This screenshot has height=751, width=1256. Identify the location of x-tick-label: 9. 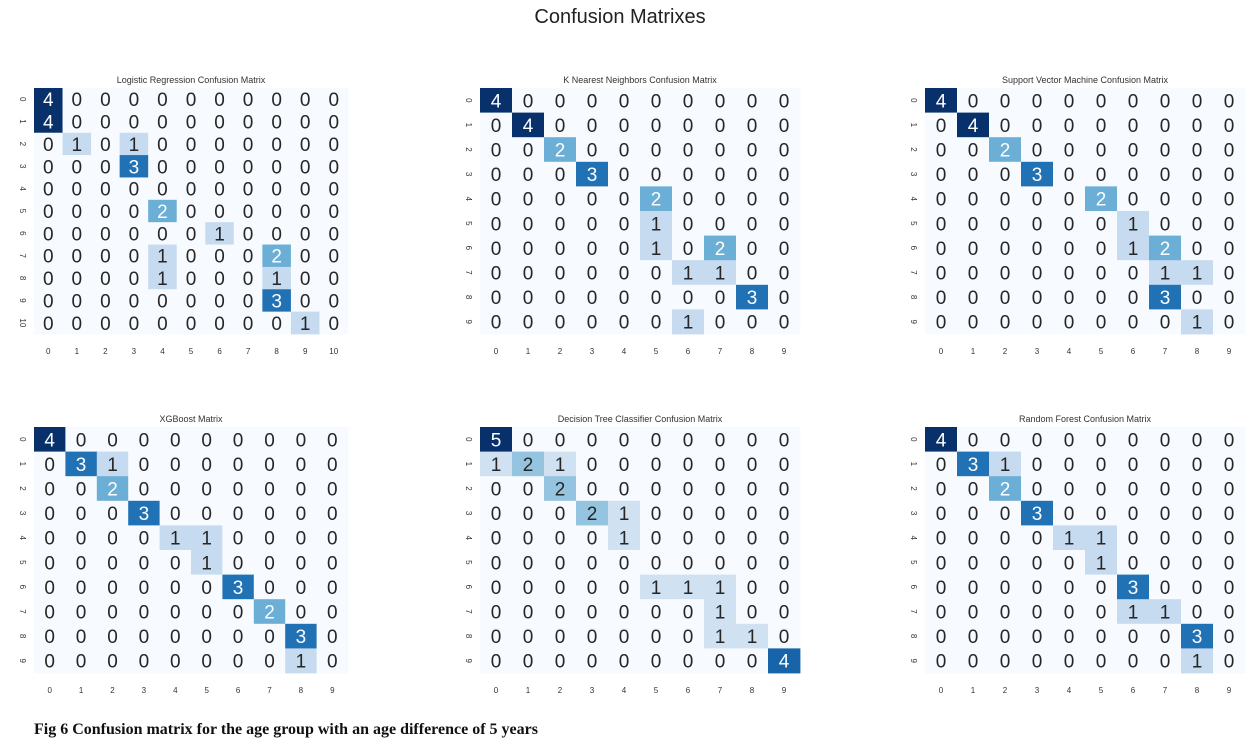
(305, 351).